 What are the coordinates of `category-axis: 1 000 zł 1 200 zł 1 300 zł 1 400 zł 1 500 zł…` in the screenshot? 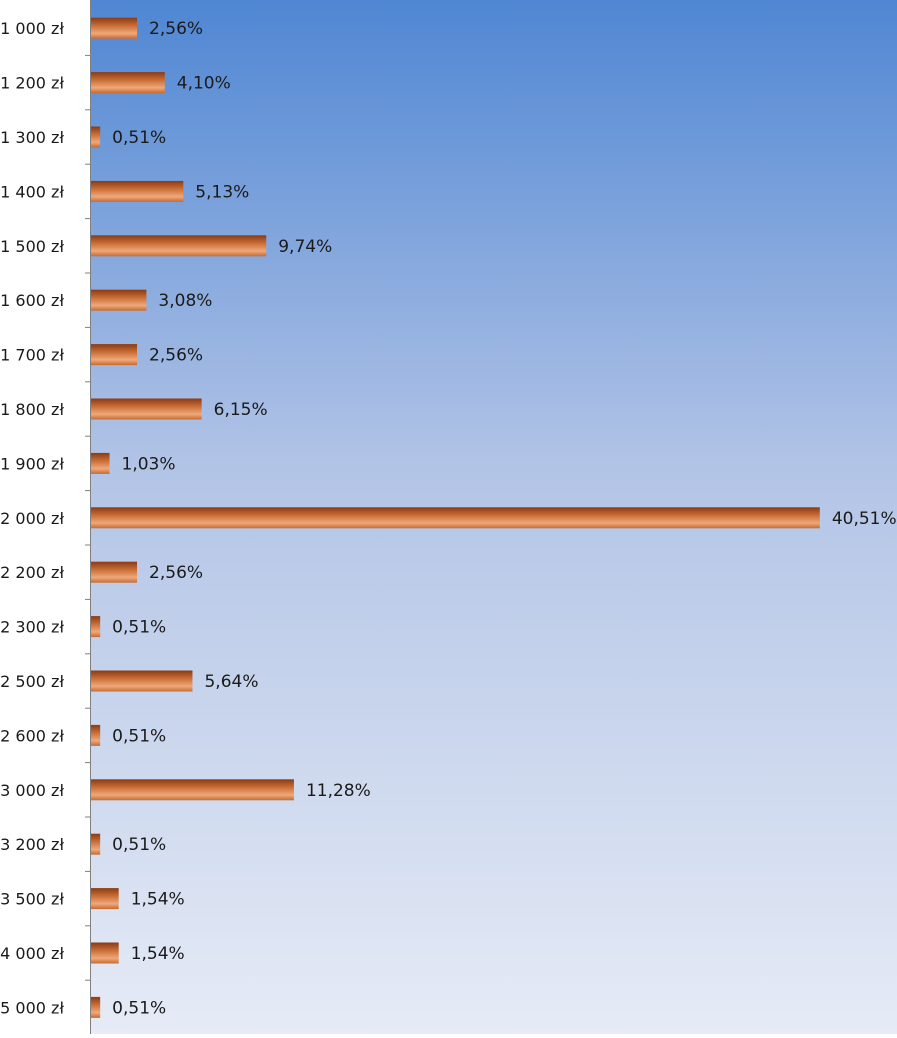 It's located at (45, 517).